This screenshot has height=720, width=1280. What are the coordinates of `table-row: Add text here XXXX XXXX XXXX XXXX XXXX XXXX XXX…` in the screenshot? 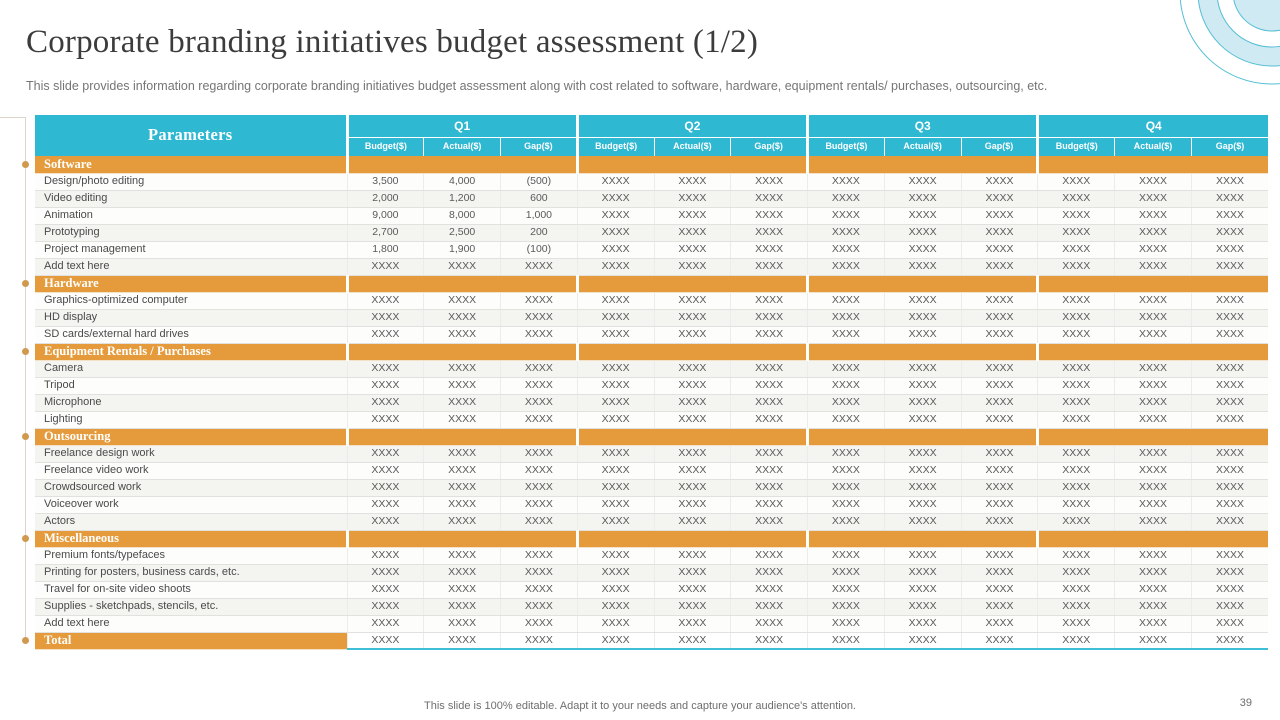 It's located at (652, 624).